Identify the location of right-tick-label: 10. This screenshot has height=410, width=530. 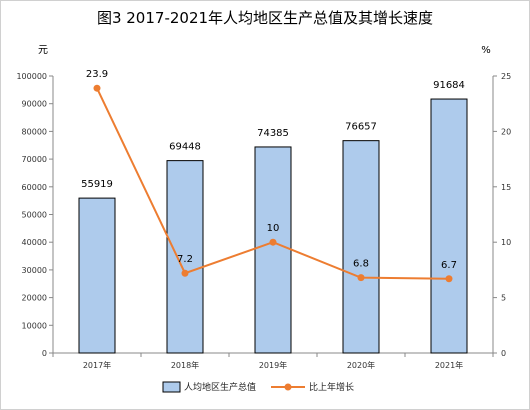
(506, 242).